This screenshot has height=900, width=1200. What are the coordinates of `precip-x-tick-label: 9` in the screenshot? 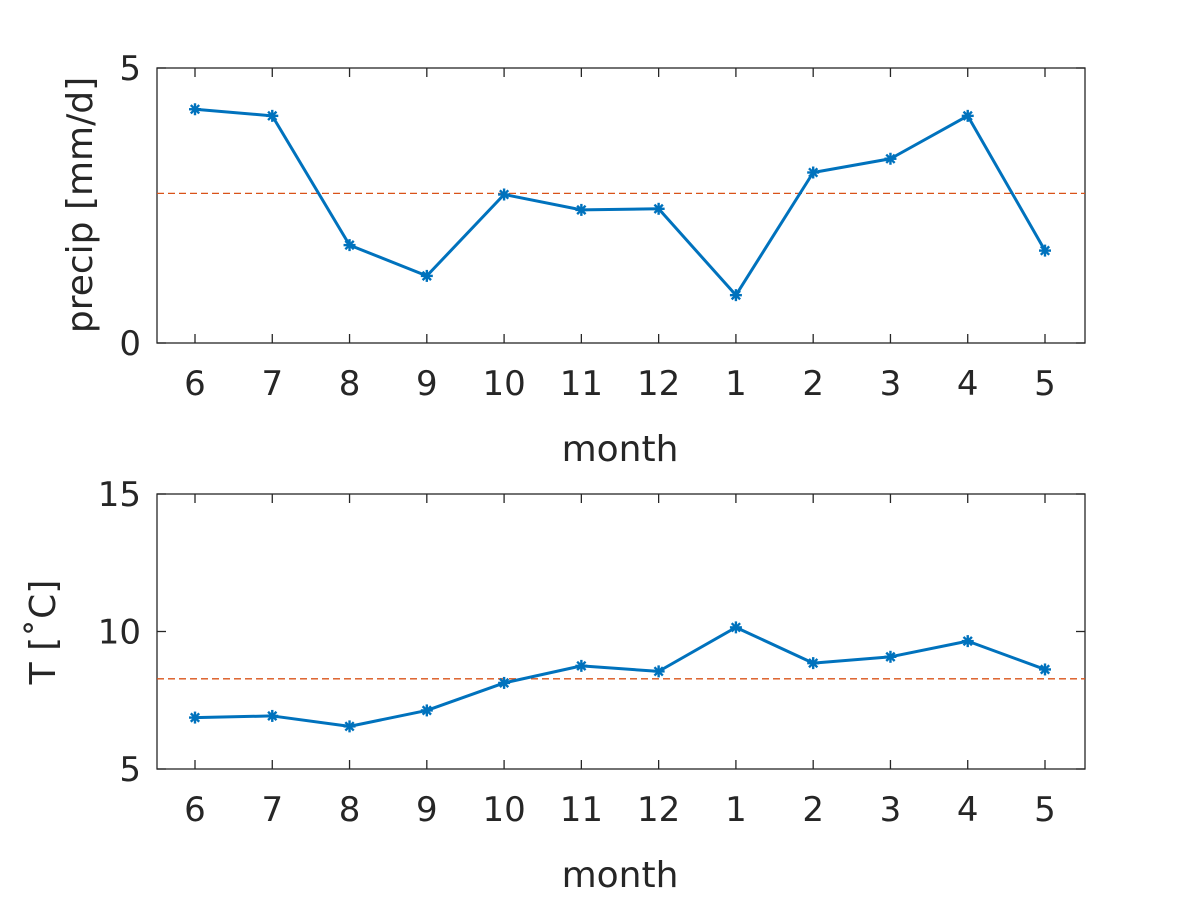 It's located at (427, 384).